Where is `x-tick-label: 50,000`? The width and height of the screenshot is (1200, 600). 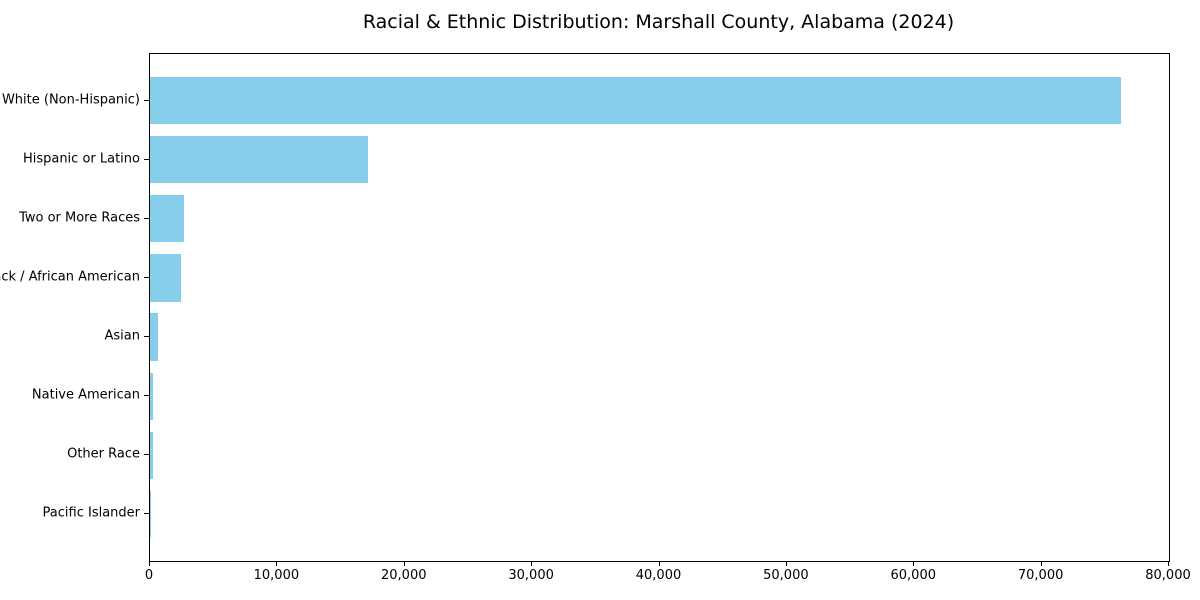
x-tick-label: 50,000 is located at coordinates (786, 575).